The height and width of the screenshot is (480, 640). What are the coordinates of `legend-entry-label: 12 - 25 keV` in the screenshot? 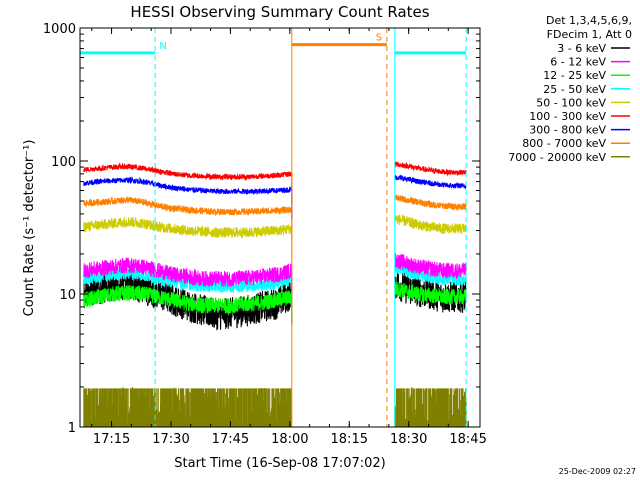 It's located at (574, 75).